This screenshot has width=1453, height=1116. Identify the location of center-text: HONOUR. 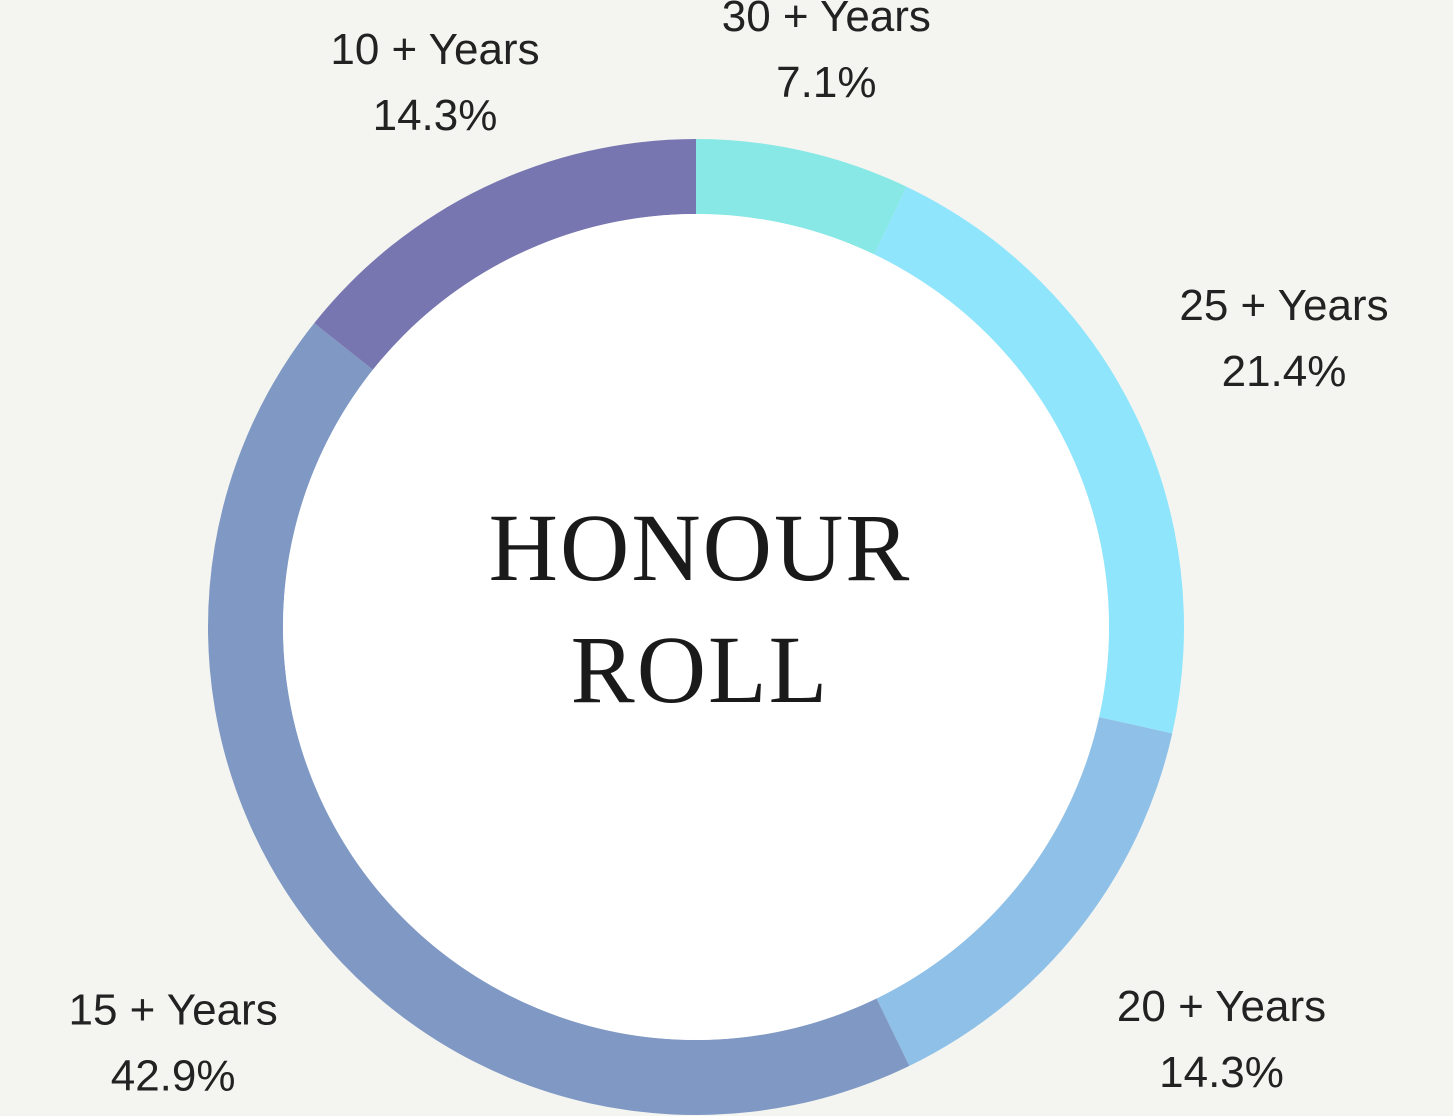
(700, 547).